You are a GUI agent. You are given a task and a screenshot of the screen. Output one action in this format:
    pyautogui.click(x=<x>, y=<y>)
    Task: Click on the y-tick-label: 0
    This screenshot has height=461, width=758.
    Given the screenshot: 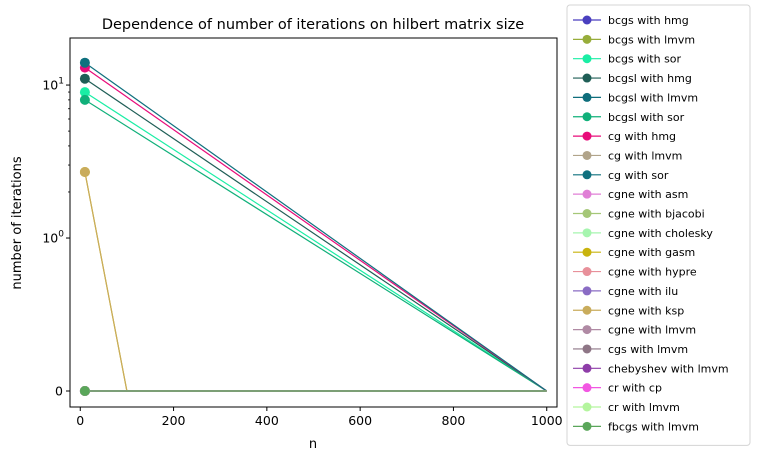 What is the action you would take?
    pyautogui.click(x=59, y=391)
    